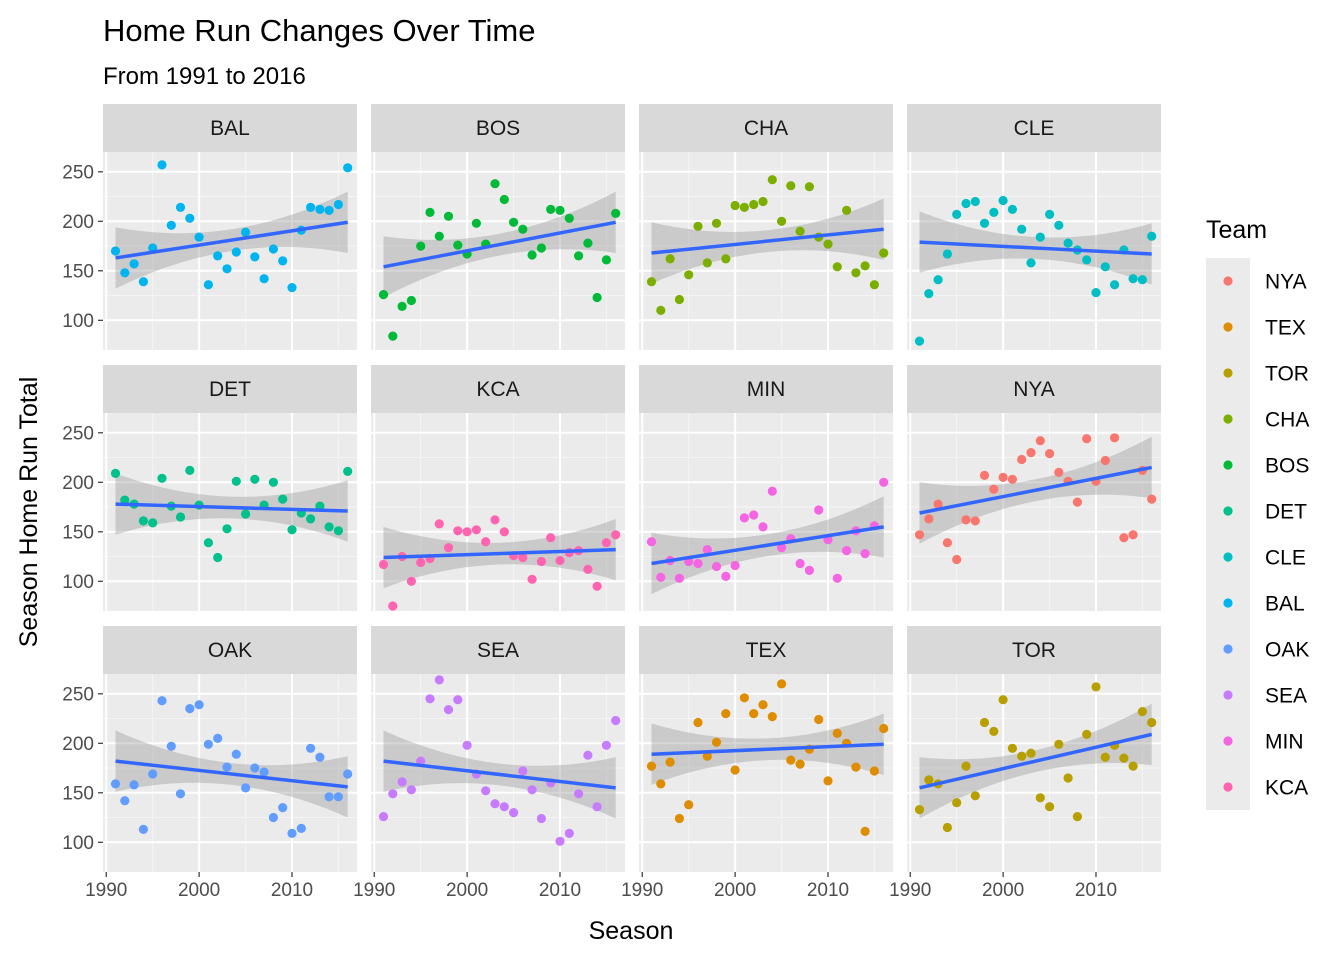 The image size is (1344, 960). Describe the element at coordinates (78, 532) in the screenshot. I see `y-tick-label: 150` at that location.